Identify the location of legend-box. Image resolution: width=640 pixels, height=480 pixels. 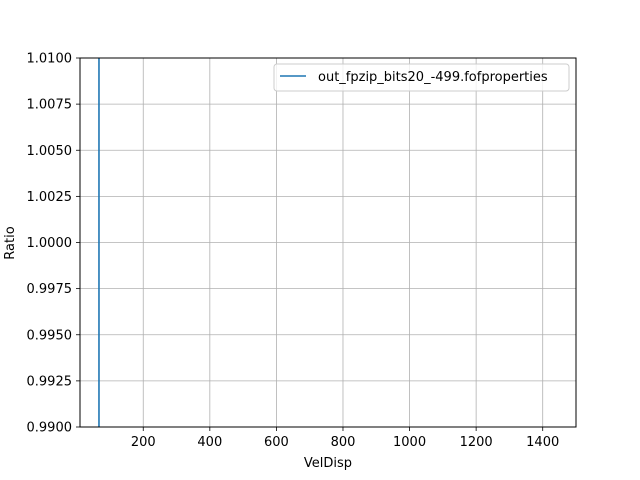
(421, 77).